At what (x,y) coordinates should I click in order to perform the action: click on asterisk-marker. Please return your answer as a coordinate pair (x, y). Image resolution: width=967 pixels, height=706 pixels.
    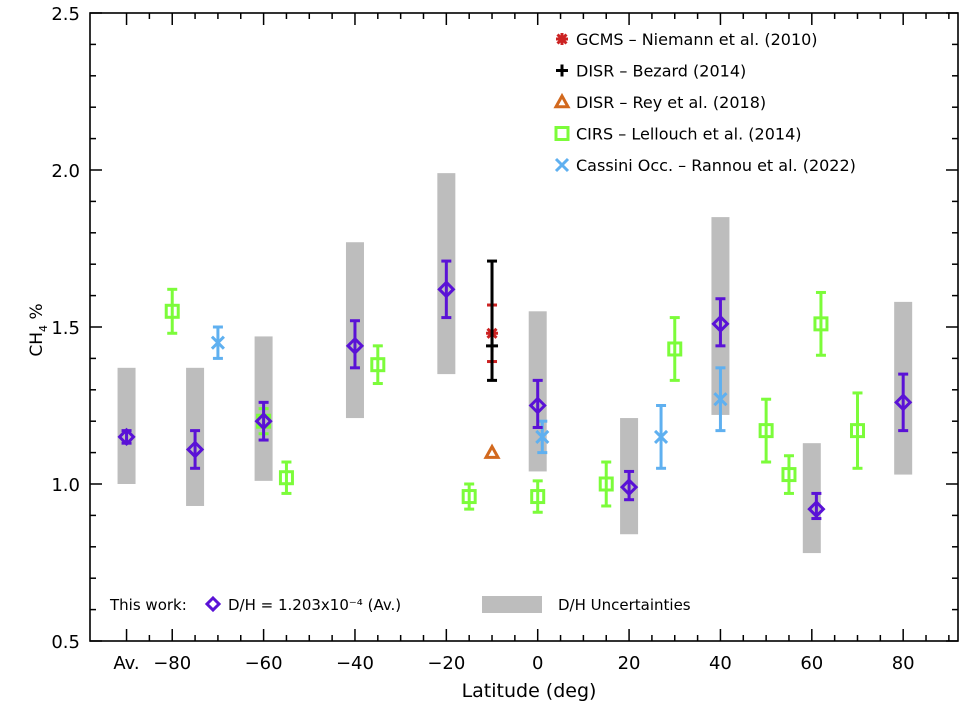
    Looking at the image, I should click on (562, 39).